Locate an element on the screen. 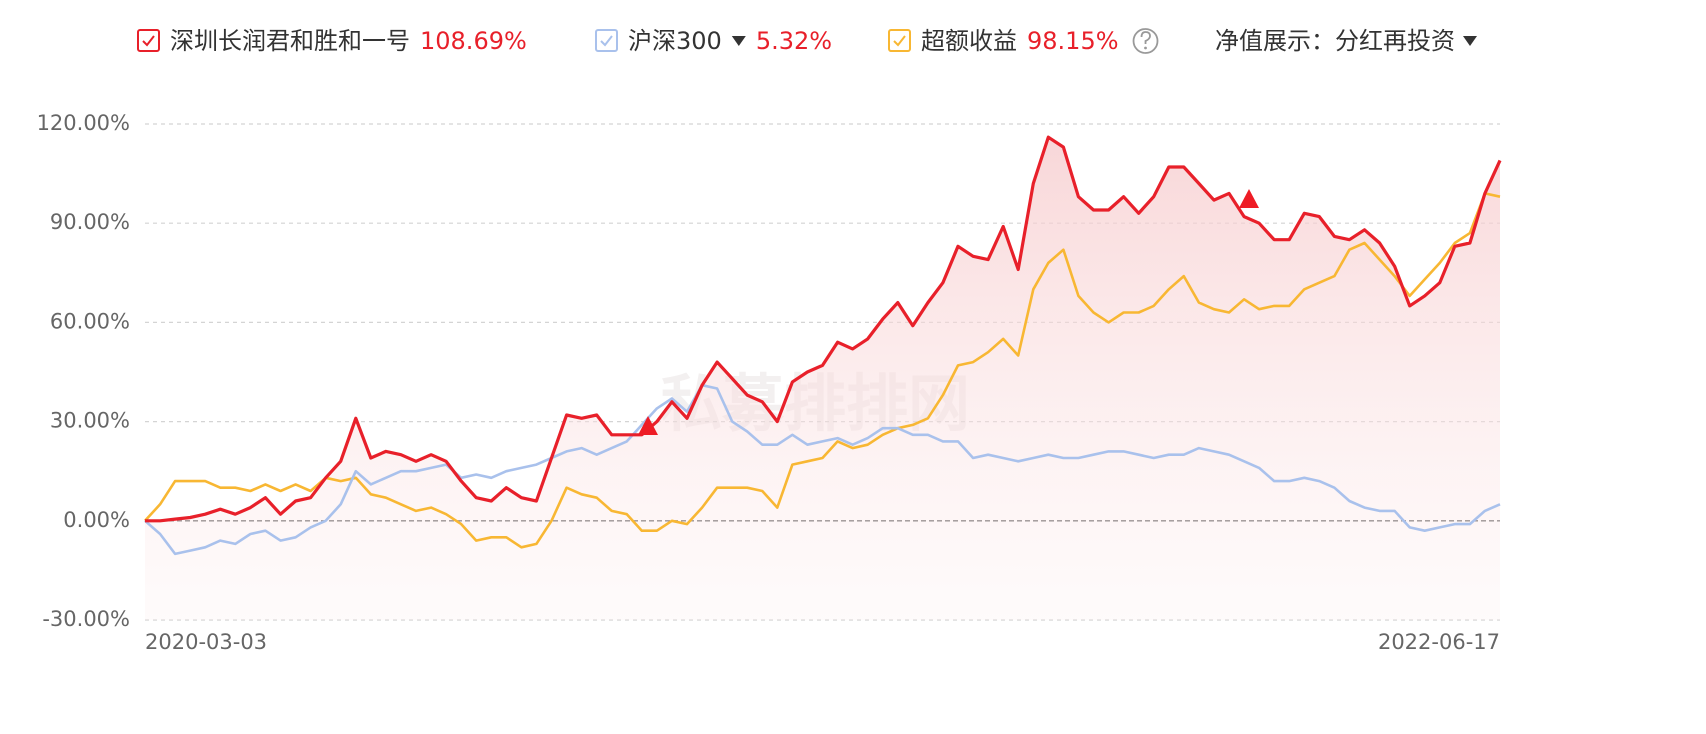 The height and width of the screenshot is (734, 1706). legend-item: 沪深300 5.32% is located at coordinates (713, 41).